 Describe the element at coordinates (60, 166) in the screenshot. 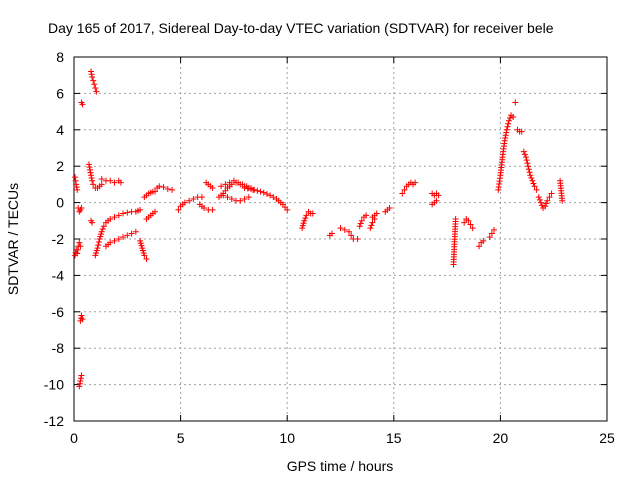

I see `y-tick-label: 2` at that location.